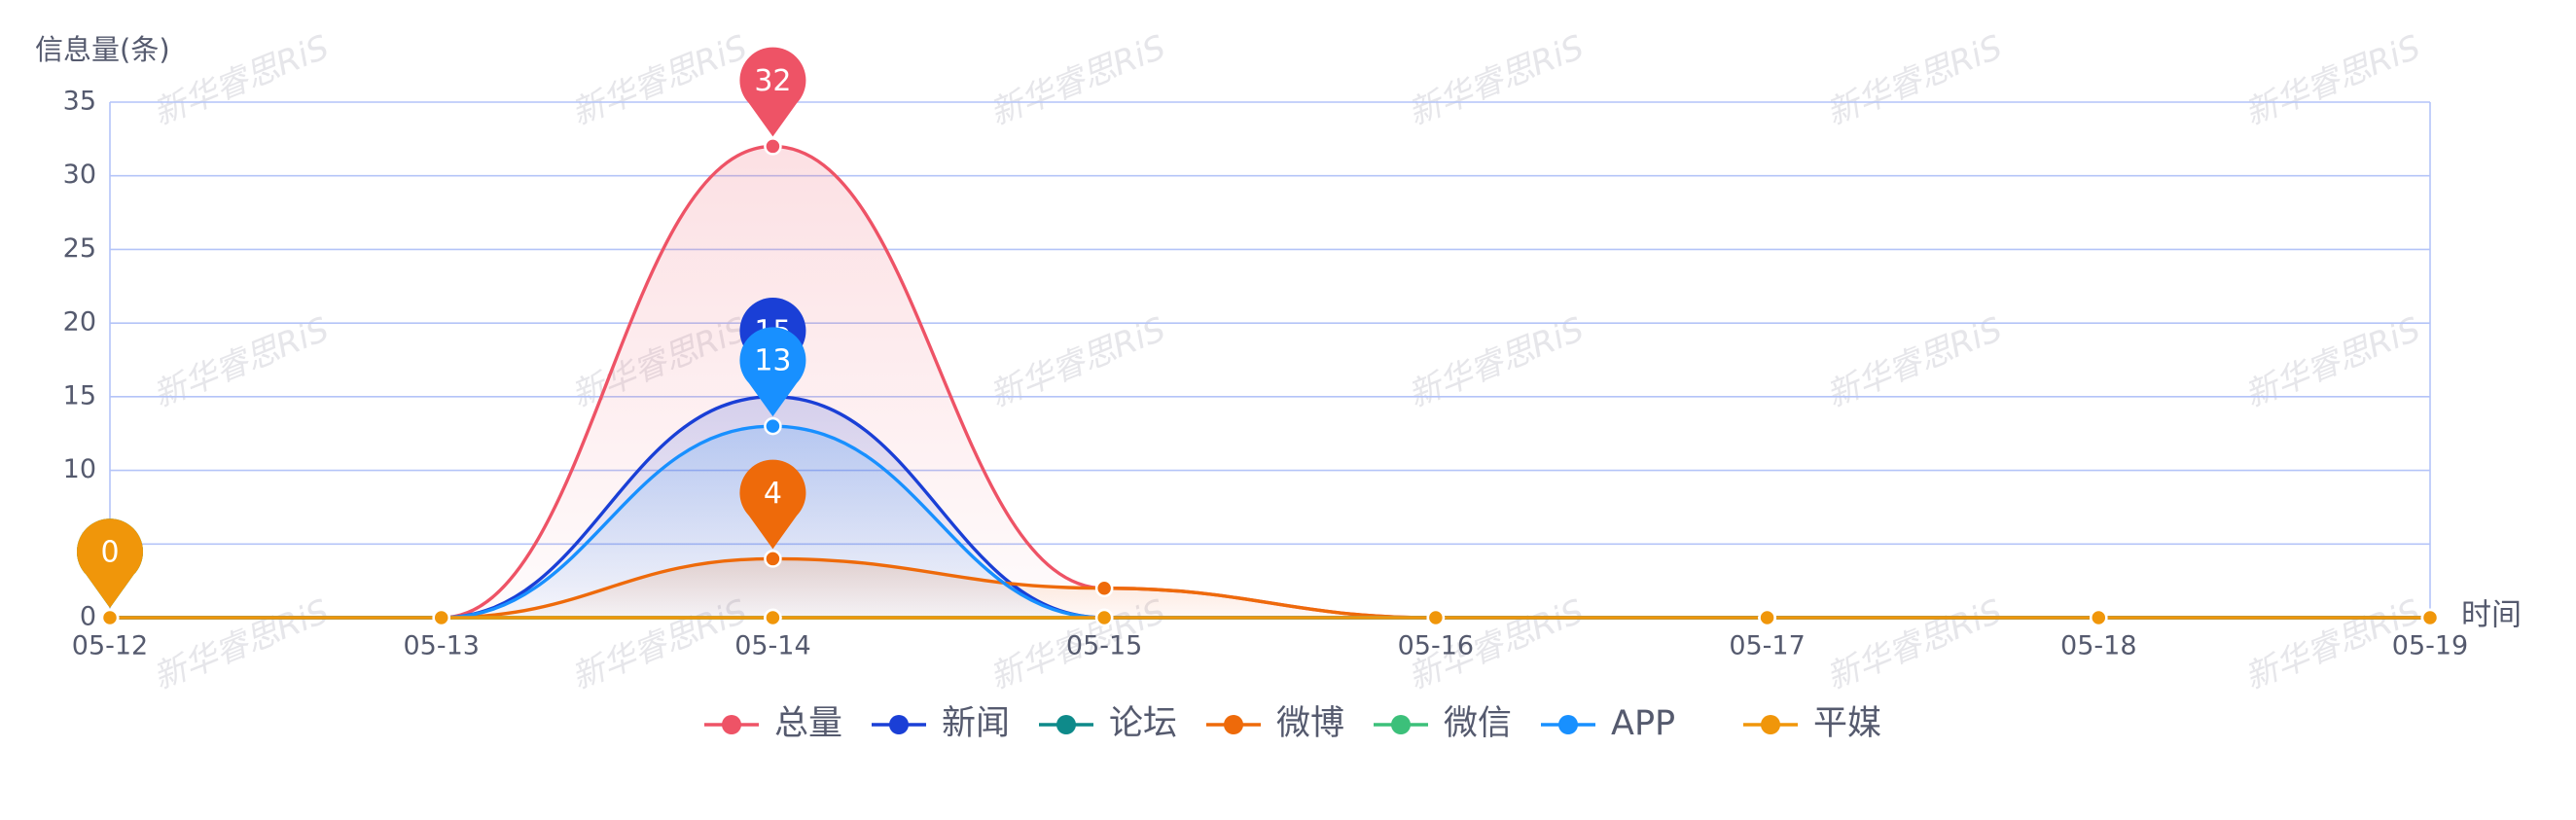  Describe the element at coordinates (79, 469) in the screenshot. I see `y-tick-label: 10` at that location.